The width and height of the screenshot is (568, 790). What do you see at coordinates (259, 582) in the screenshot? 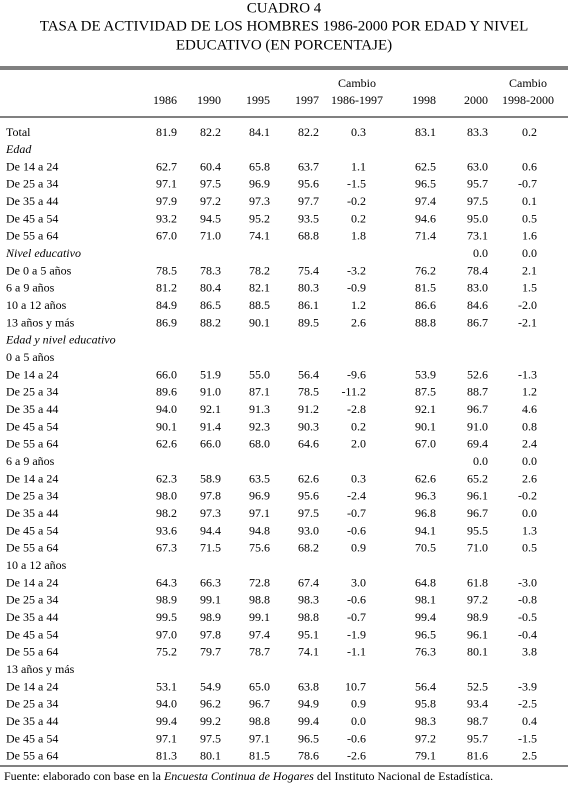
I see `cell: 72.8` at bounding box center [259, 582].